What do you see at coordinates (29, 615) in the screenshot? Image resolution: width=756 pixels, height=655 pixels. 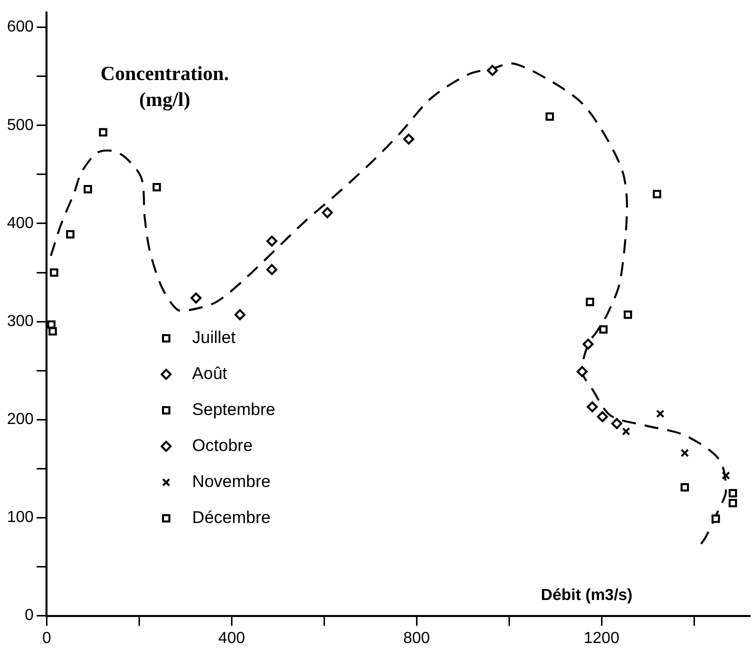 I see `y-tick-label: 0` at bounding box center [29, 615].